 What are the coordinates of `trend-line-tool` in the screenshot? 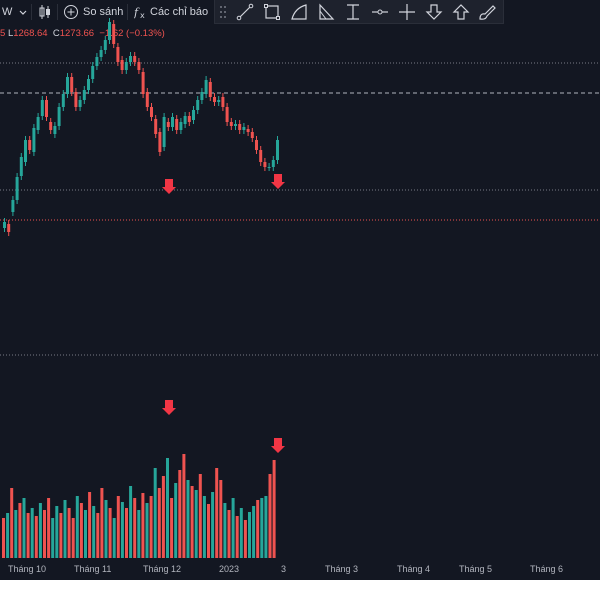 It's located at (245, 12).